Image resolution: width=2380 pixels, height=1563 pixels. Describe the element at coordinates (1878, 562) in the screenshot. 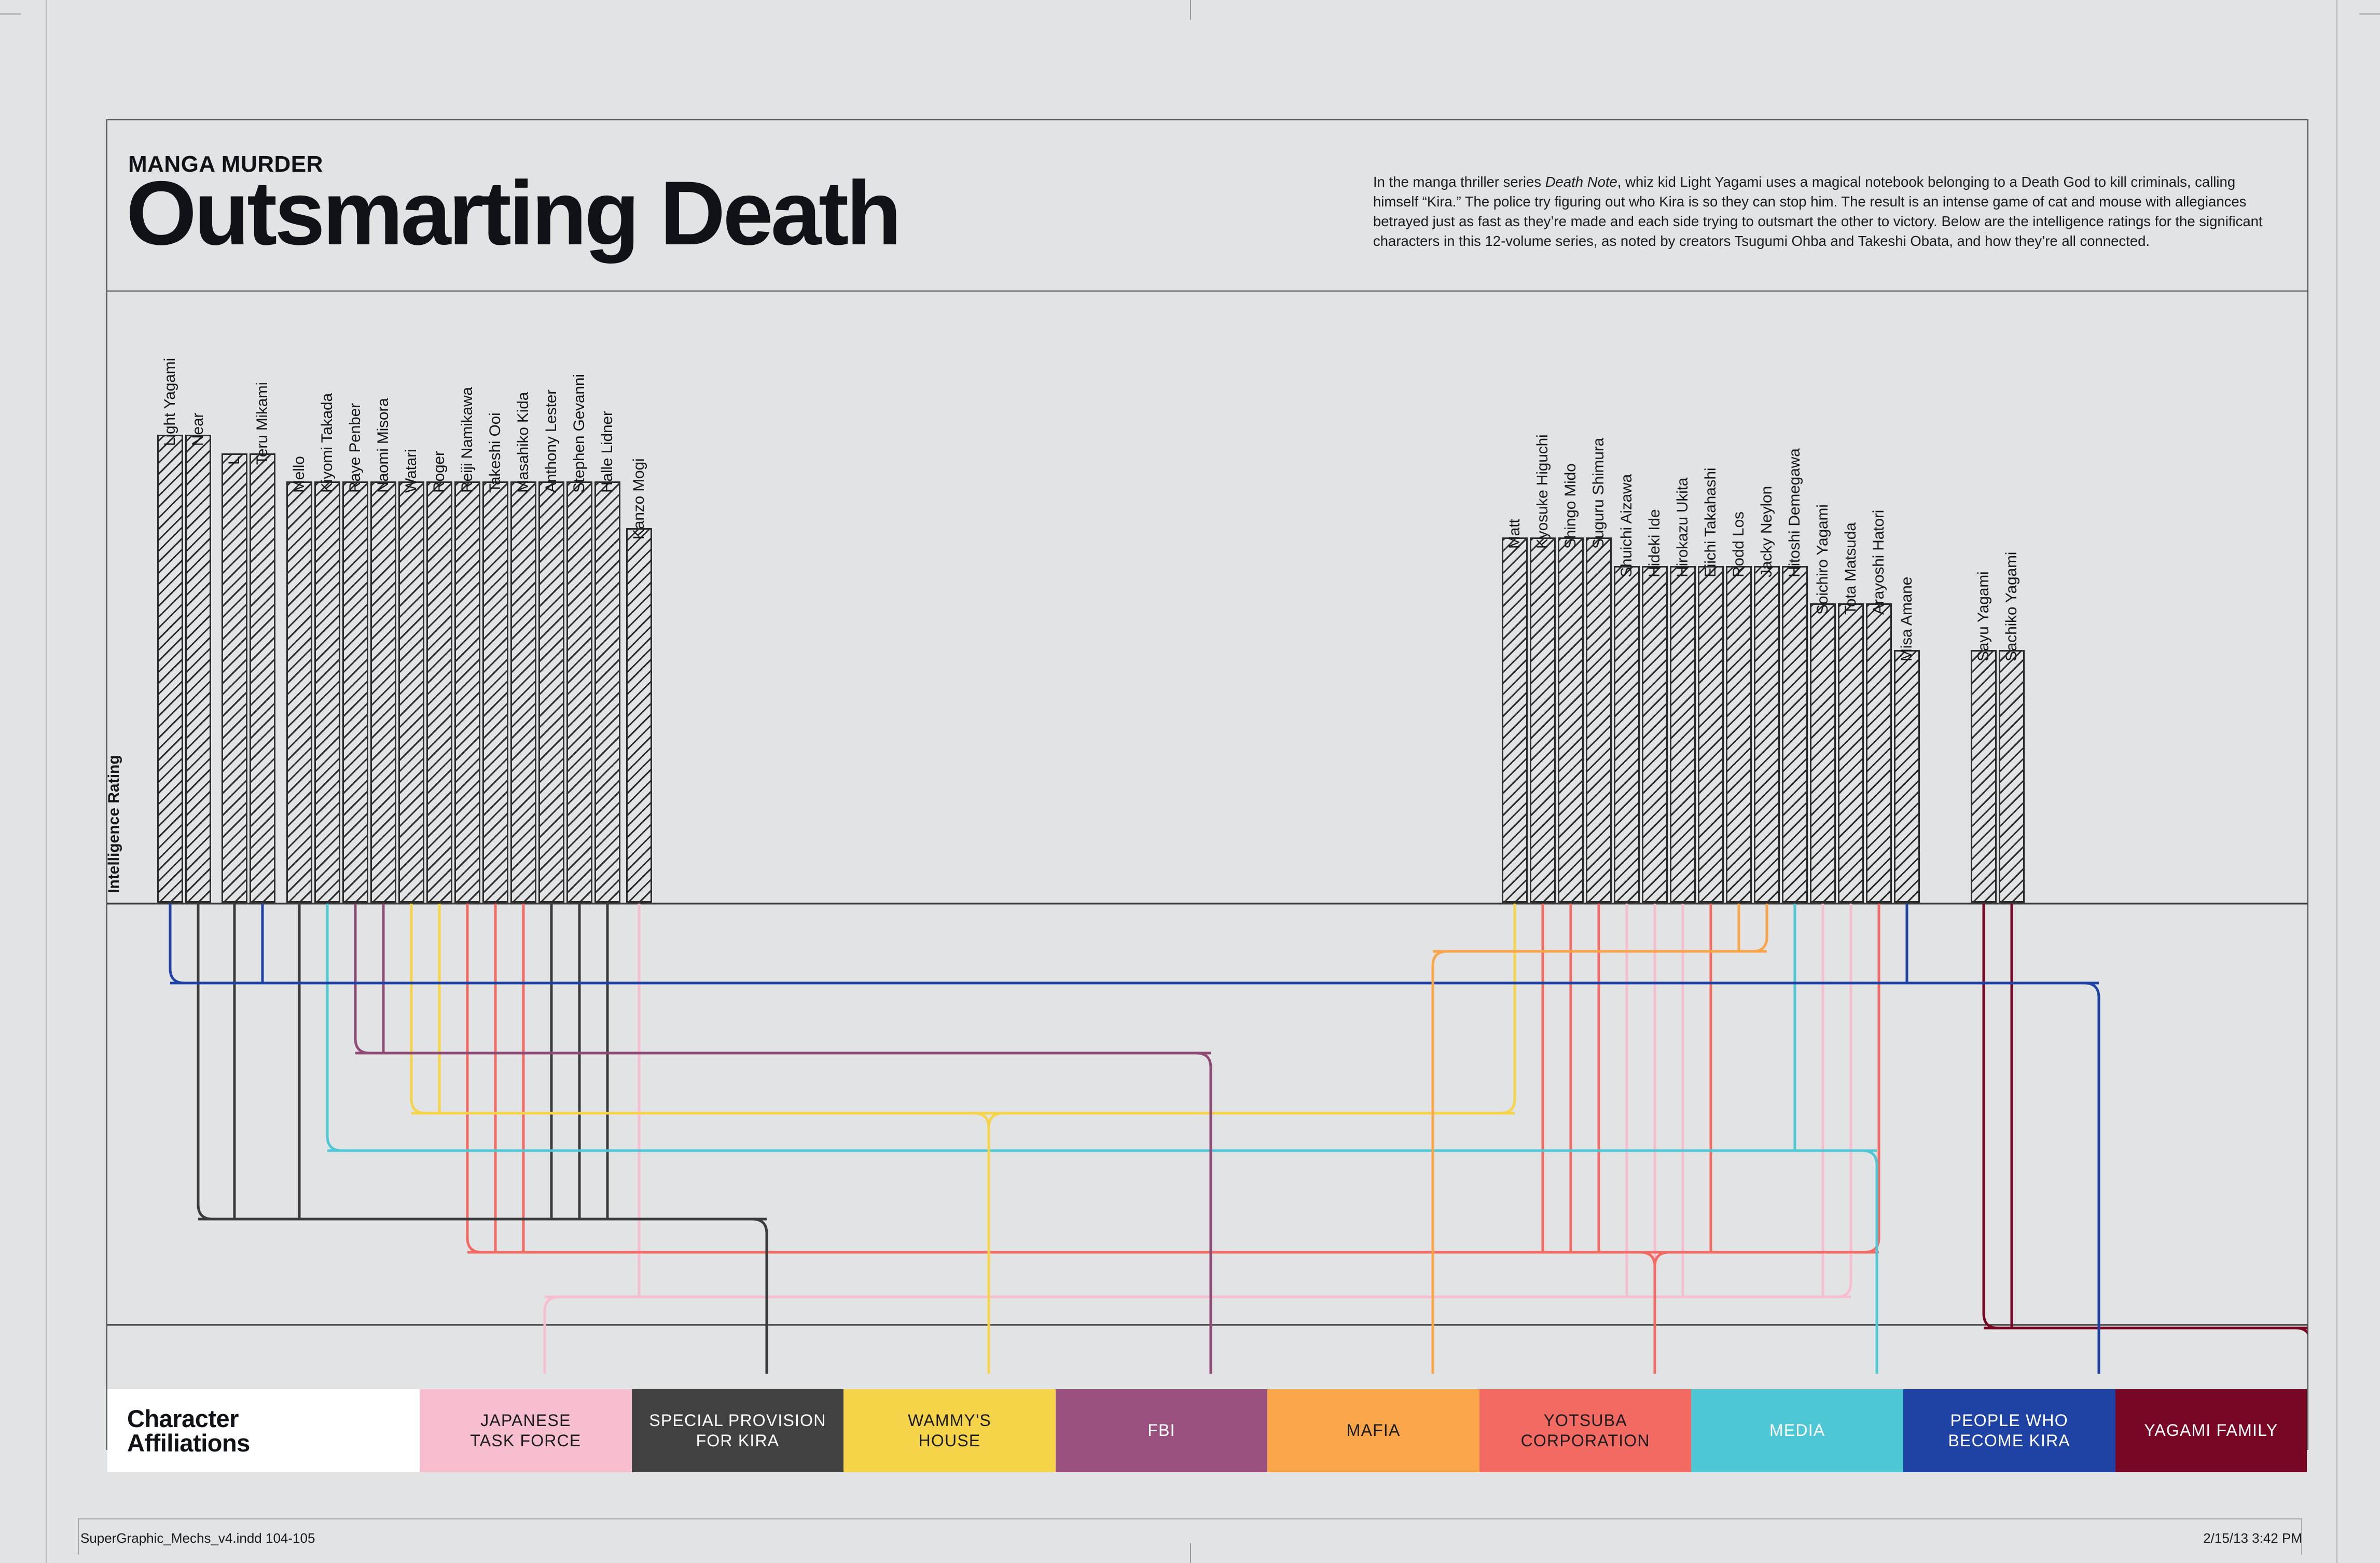

I see `bar-label: Arayoshi Hatori` at that location.